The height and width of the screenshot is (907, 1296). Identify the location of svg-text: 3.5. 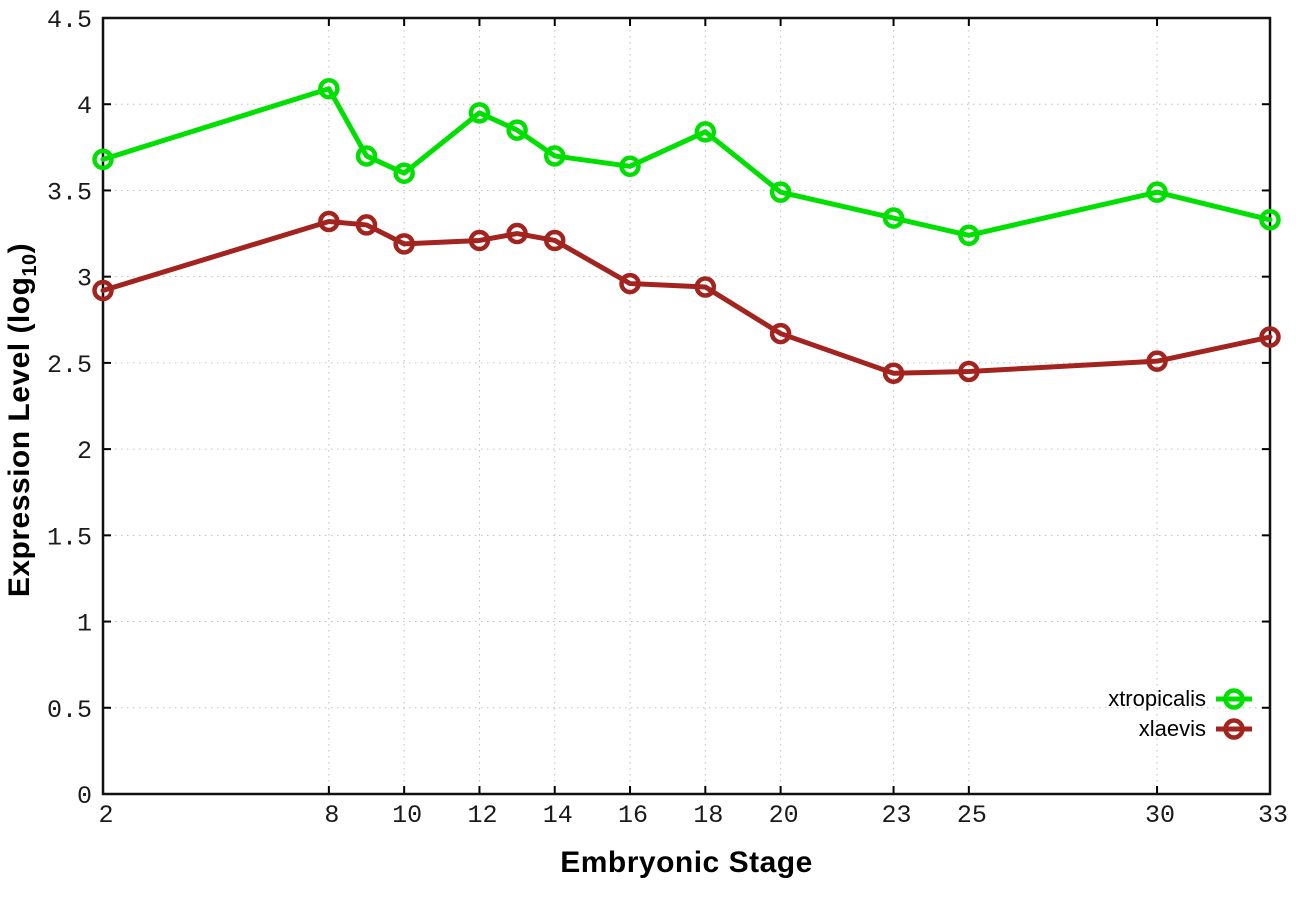
(69, 192).